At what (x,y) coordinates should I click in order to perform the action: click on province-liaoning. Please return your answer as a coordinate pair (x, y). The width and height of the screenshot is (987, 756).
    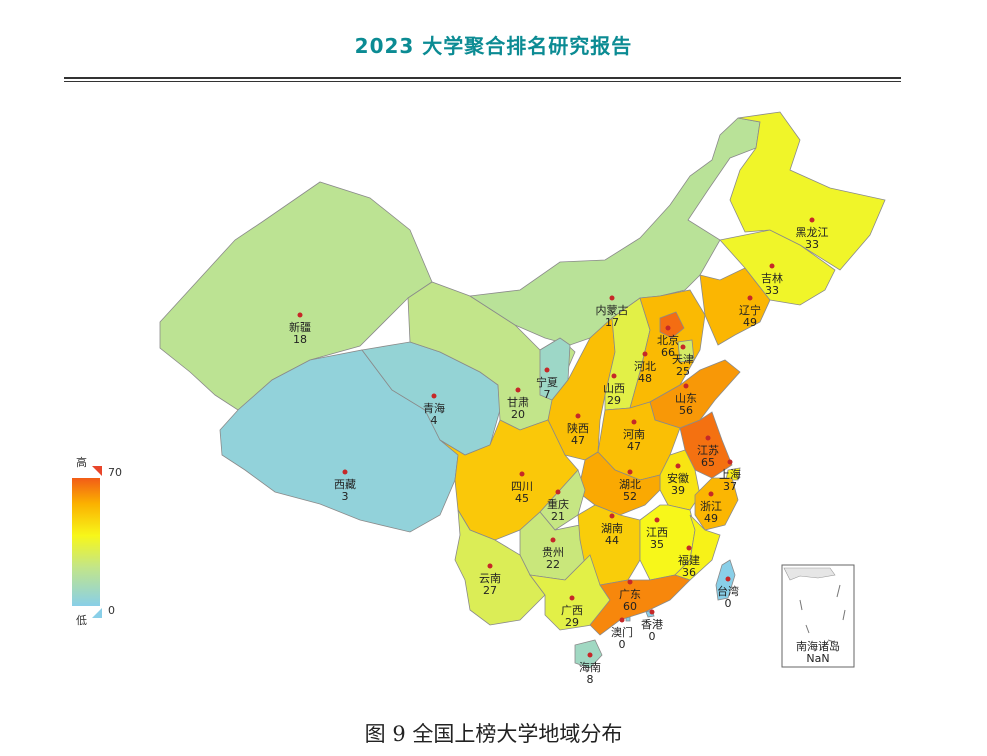
    Looking at the image, I should click on (735, 306).